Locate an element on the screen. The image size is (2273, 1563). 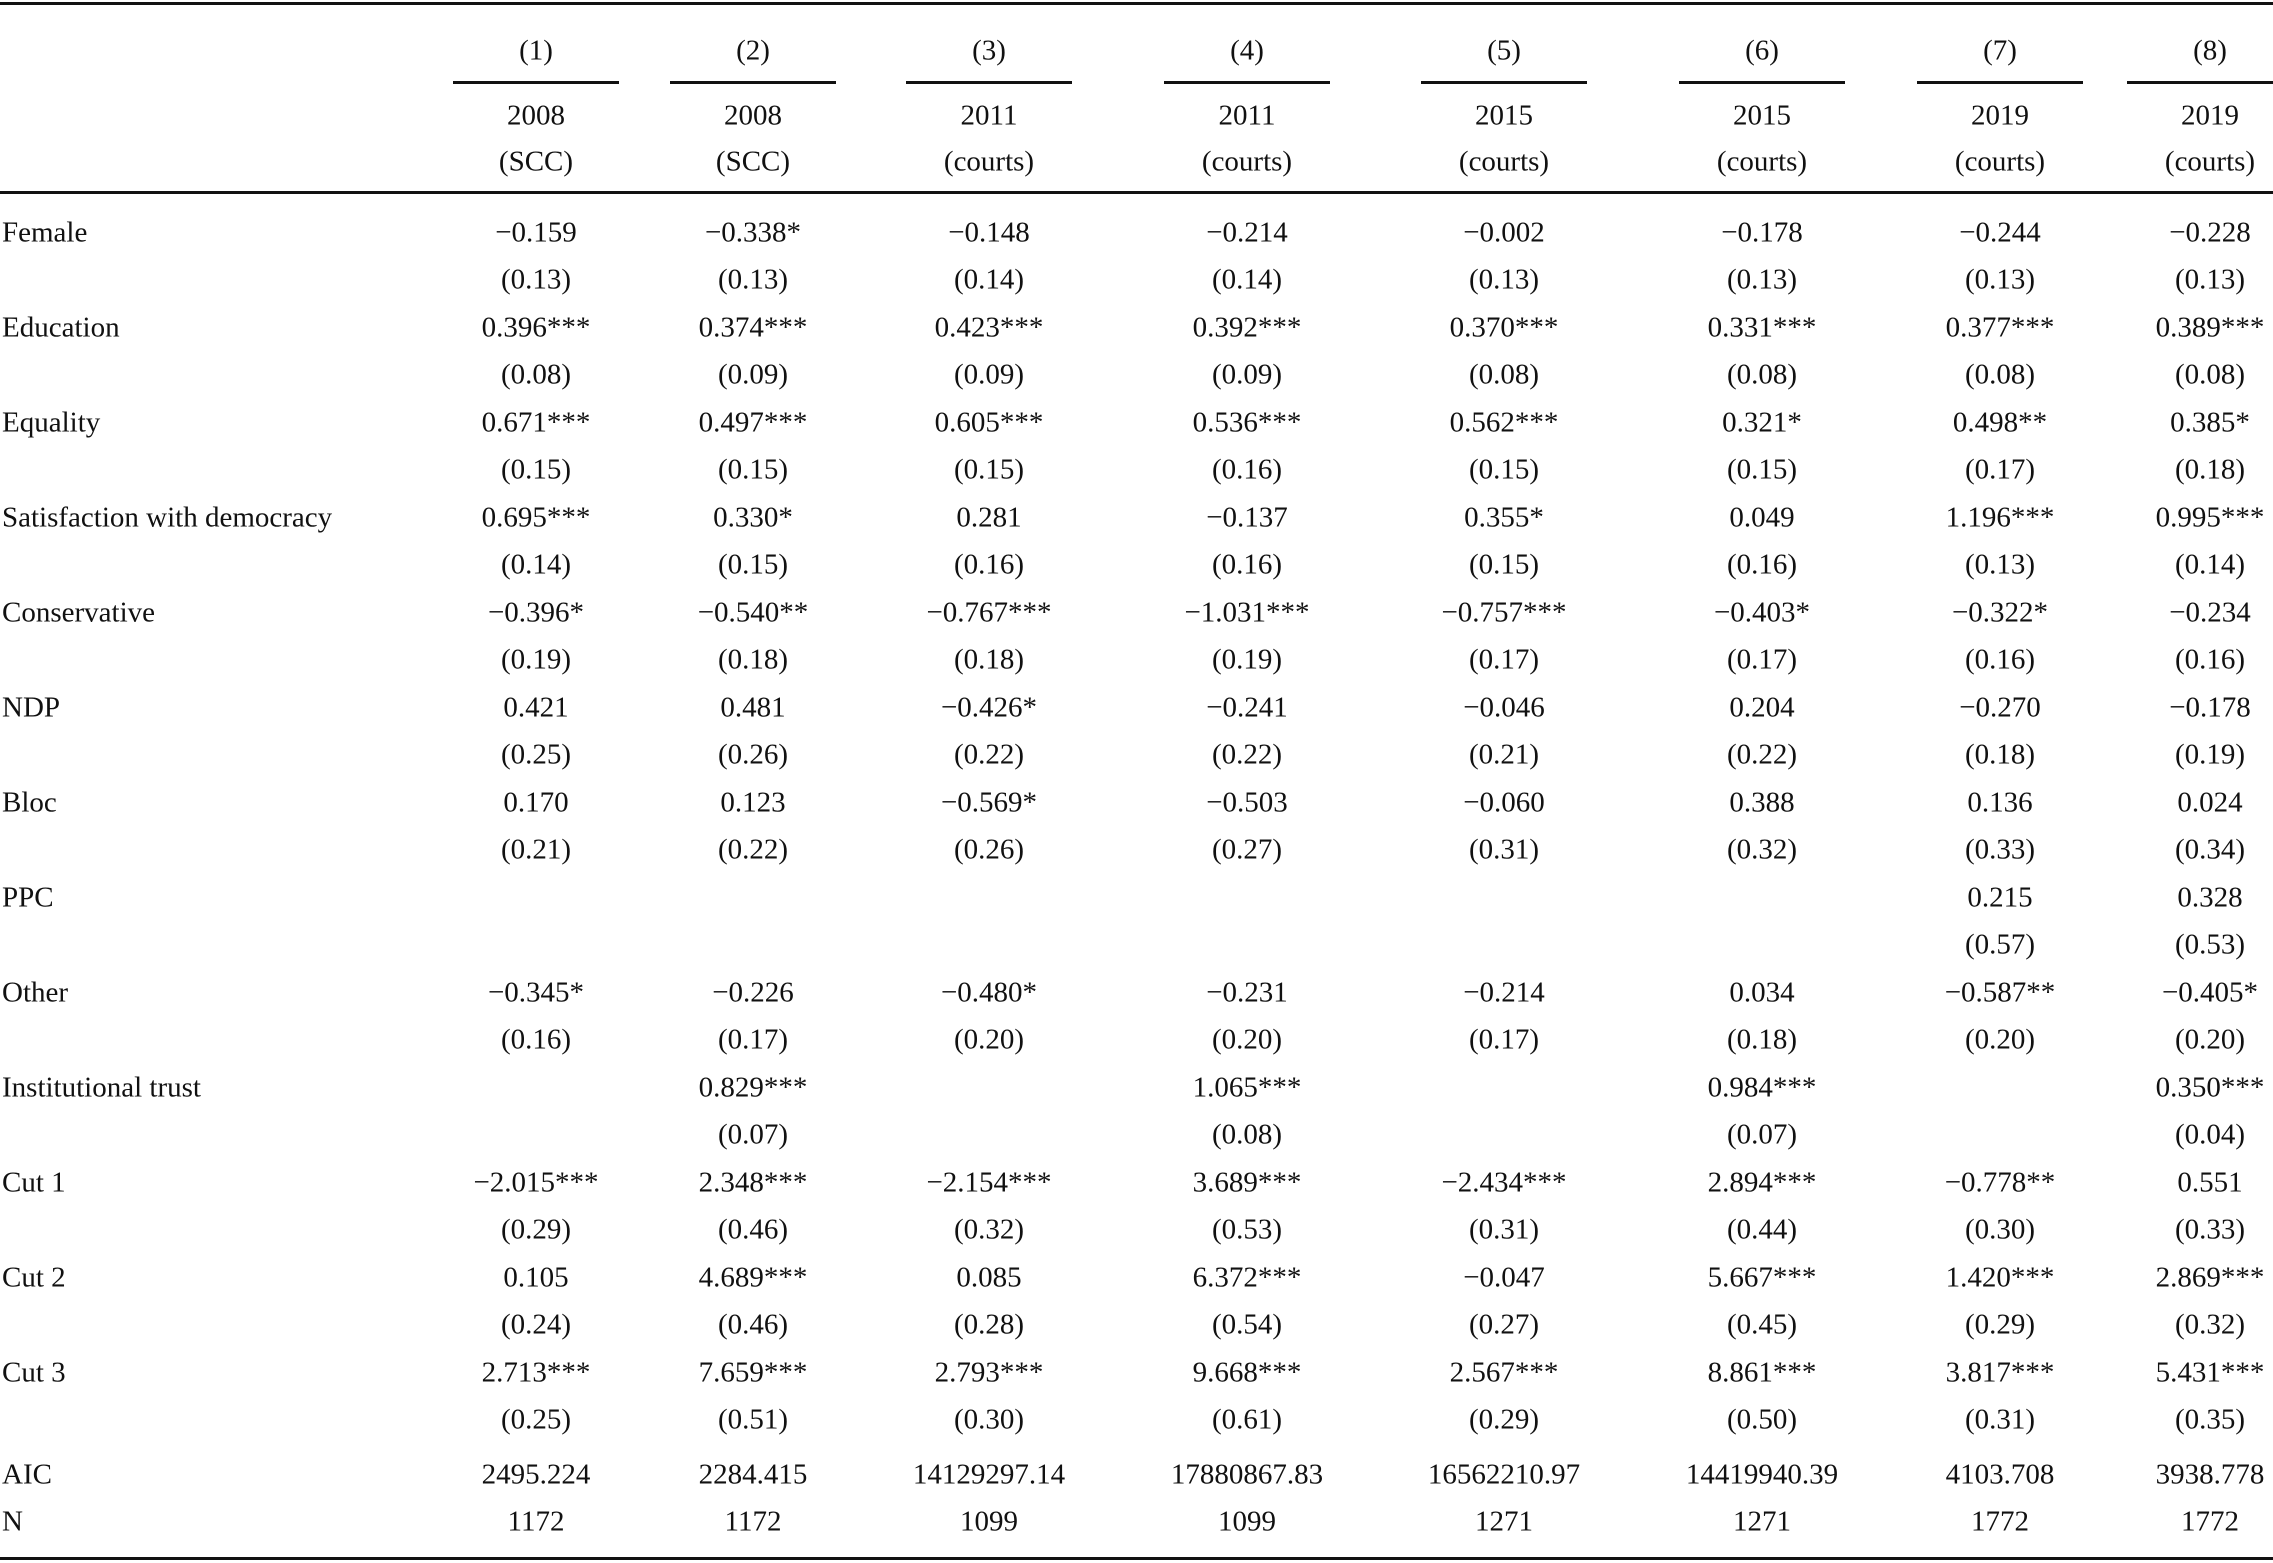
std-error: (0.15) is located at coordinates (989, 469).